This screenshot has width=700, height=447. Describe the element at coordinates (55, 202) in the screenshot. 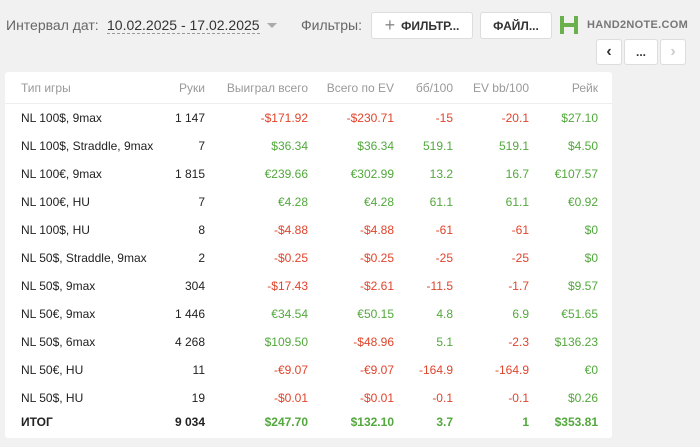

I see `game-type: NL 100€, HU` at that location.